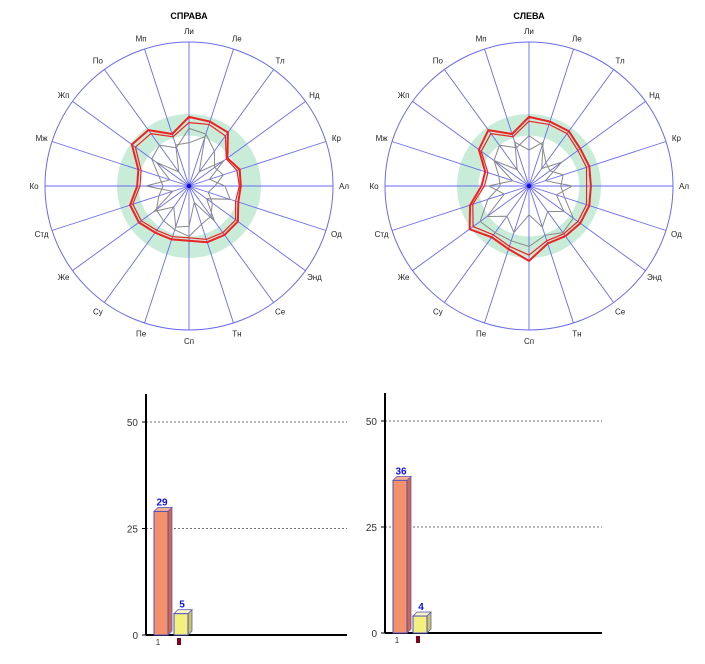  I want to click on bar-value-label: 36, so click(401, 471).